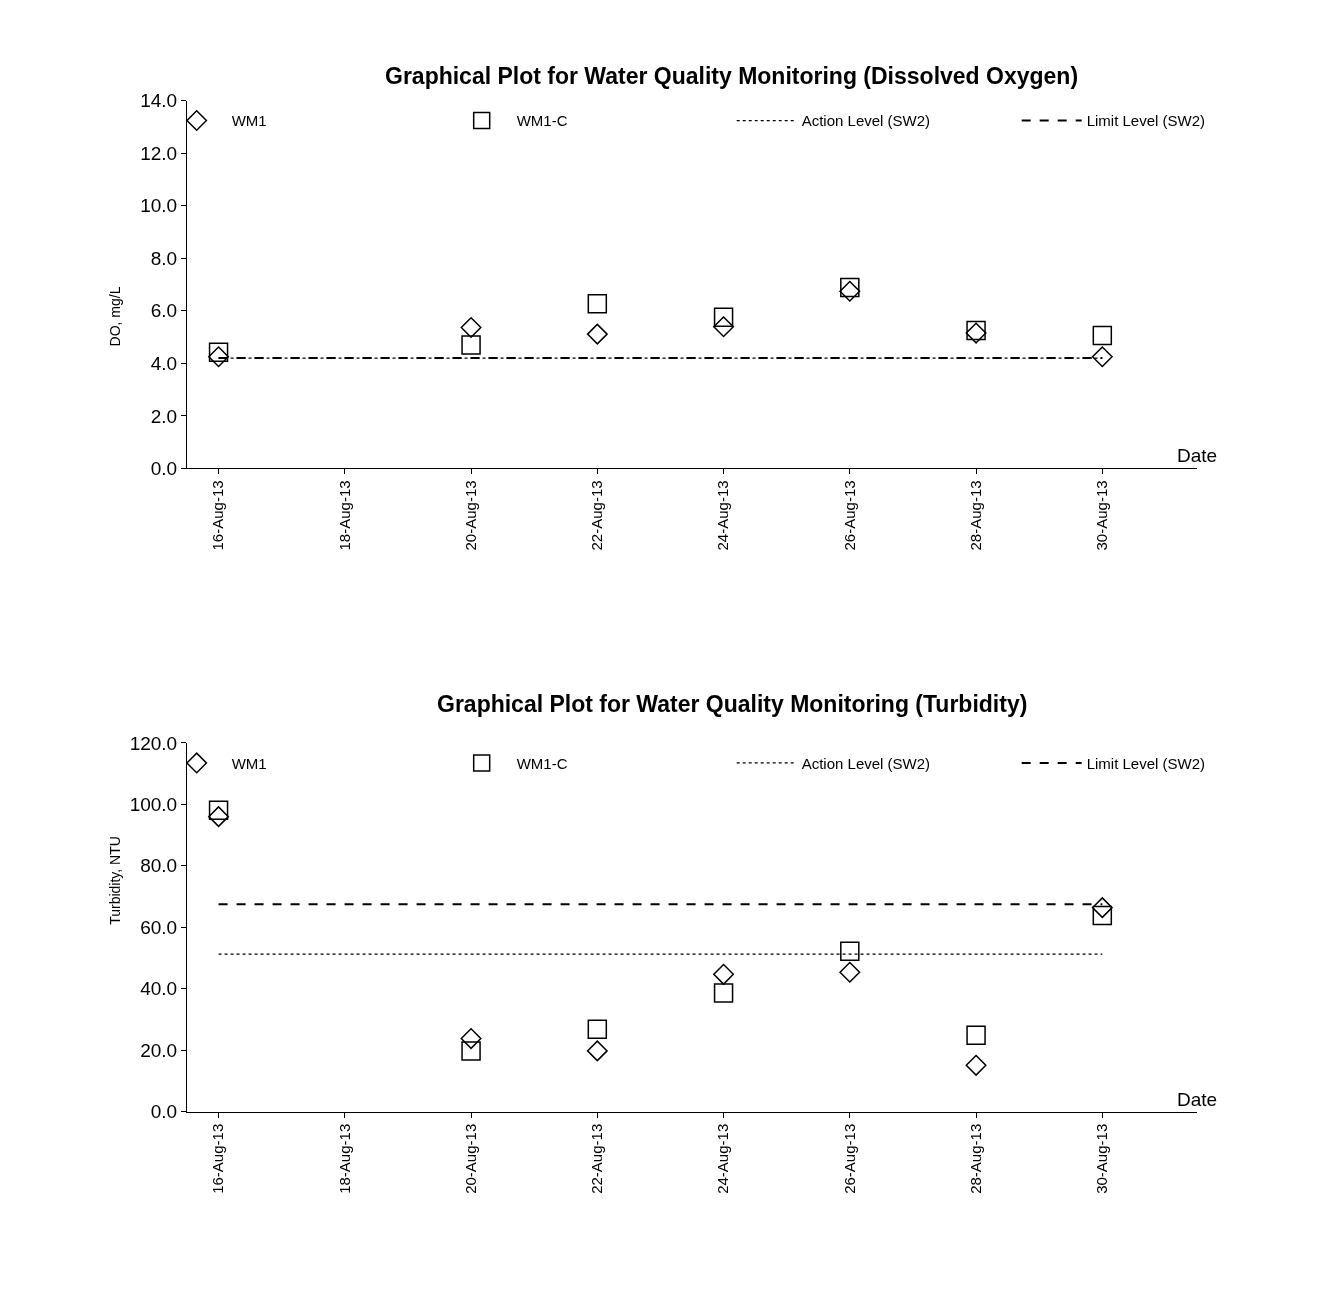 The width and height of the screenshot is (1323, 1289). Describe the element at coordinates (732, 76) in the screenshot. I see `chart-title: Graphical Plot for Water Quality Monitoring (Dissolved Oxygen)` at that location.